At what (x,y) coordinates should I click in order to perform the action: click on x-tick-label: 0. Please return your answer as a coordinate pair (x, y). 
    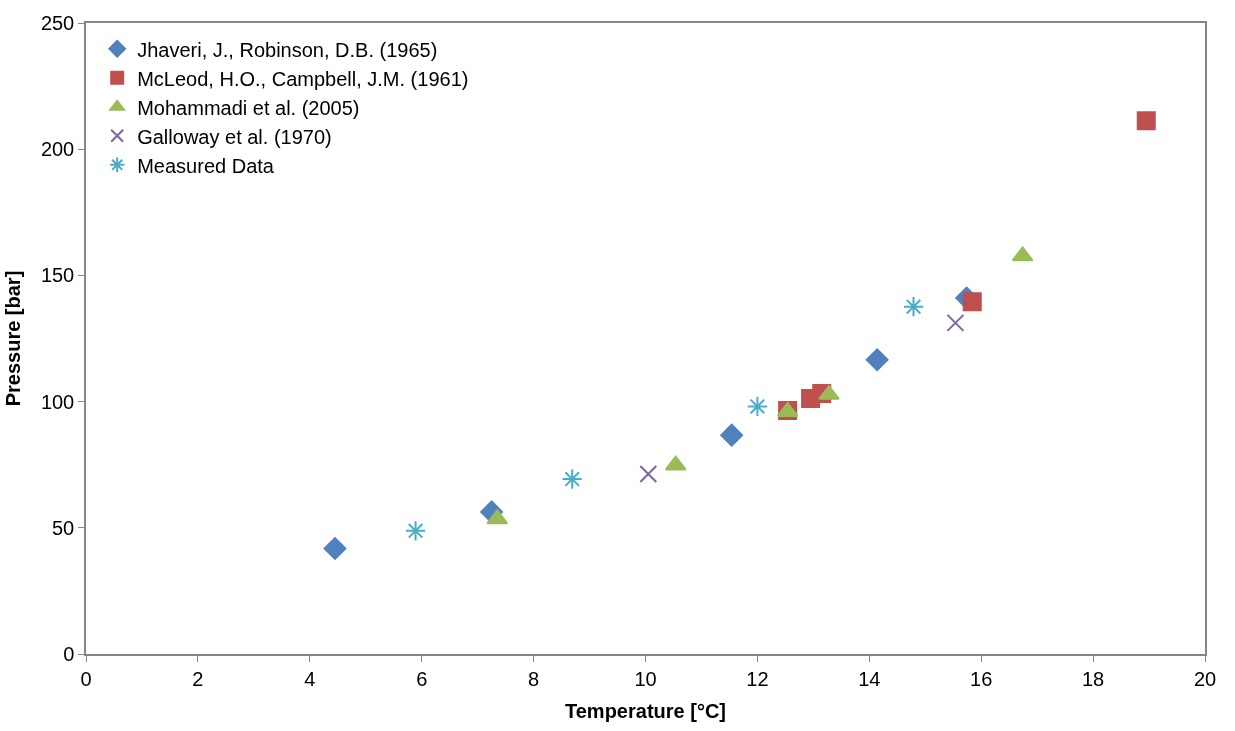
    Looking at the image, I should click on (86, 678).